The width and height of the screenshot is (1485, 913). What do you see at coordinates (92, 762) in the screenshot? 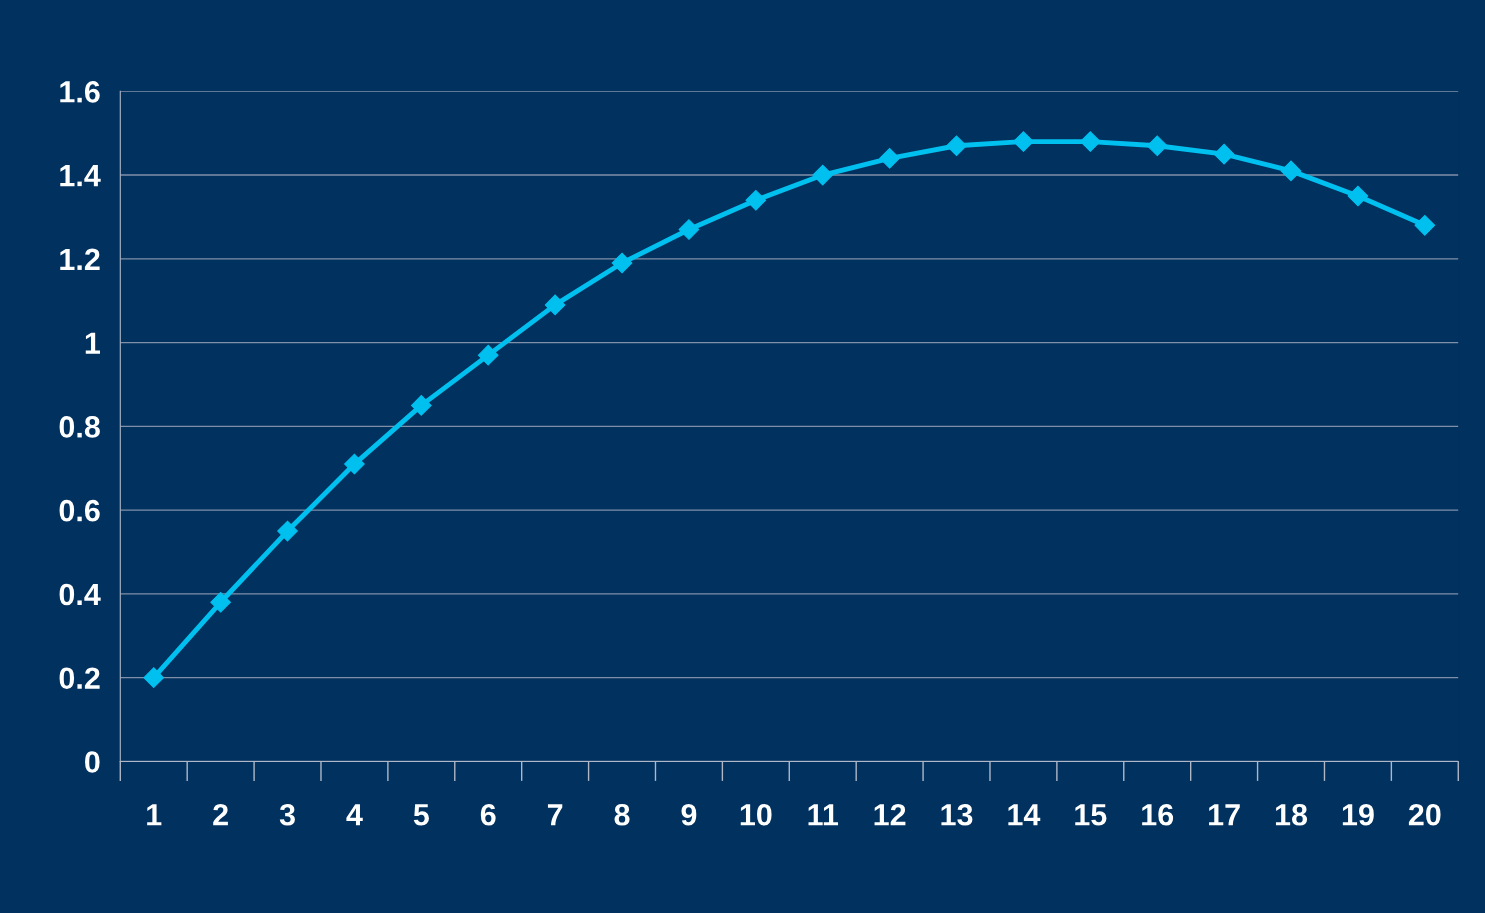
I see `y-tick-label: 0` at bounding box center [92, 762].